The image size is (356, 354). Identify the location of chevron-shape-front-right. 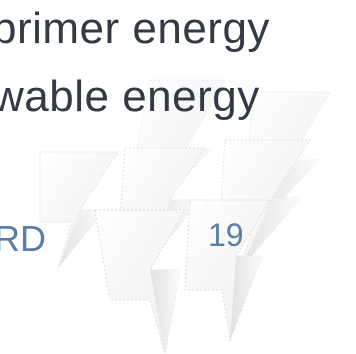
(227, 270).